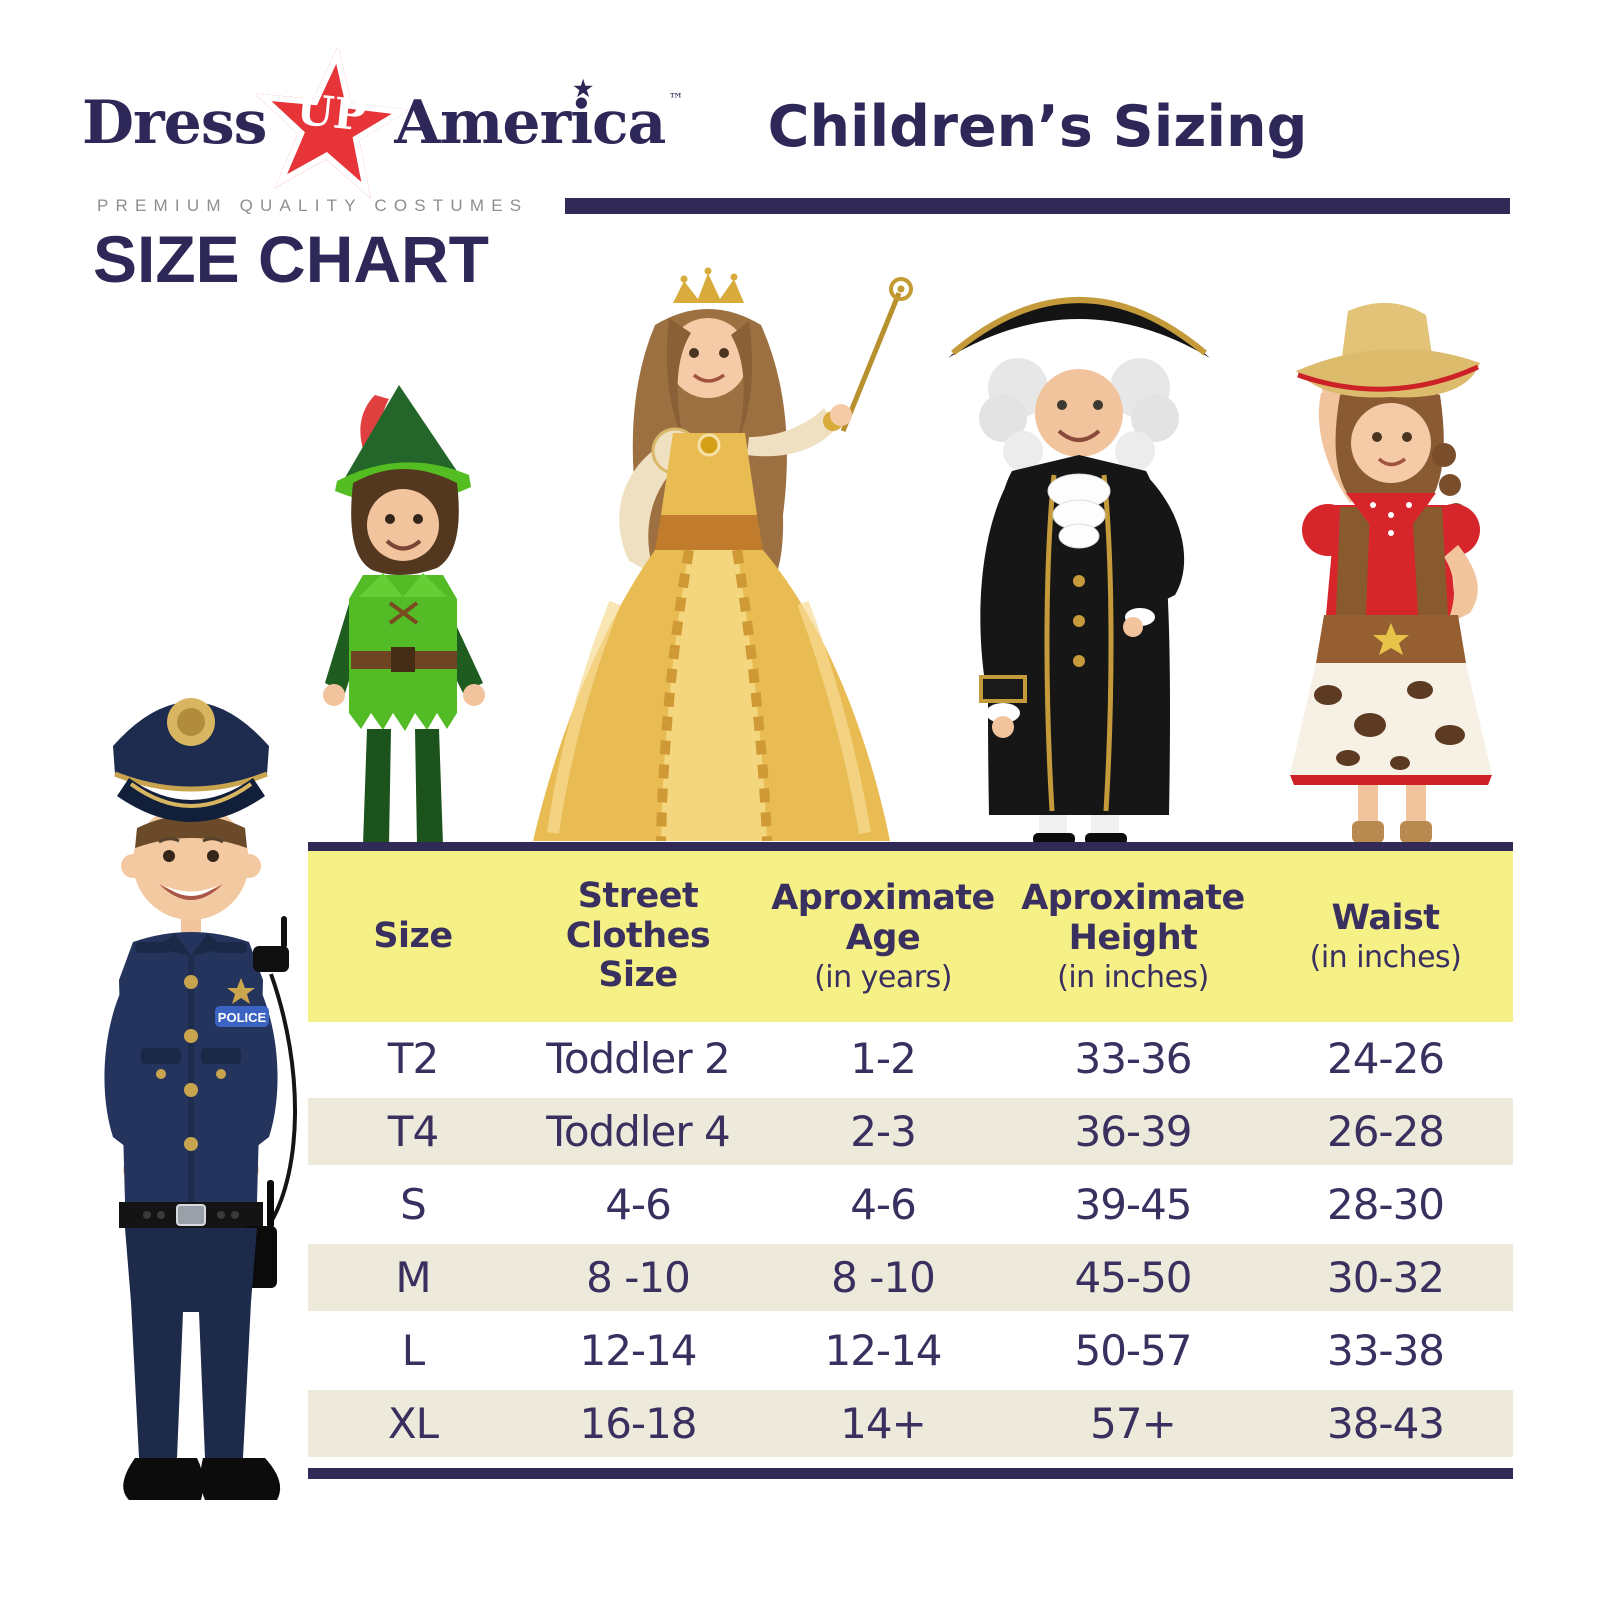 Image resolution: width=1600 pixels, height=1600 pixels. I want to click on column-header-waist: Waist (in inches), so click(1385, 936).